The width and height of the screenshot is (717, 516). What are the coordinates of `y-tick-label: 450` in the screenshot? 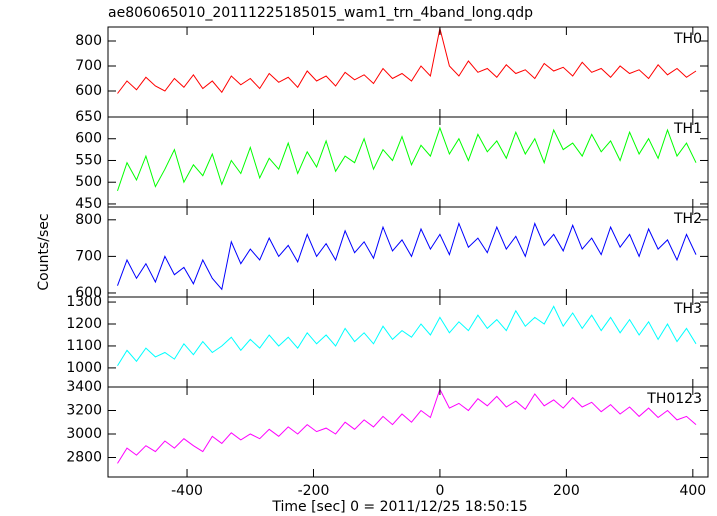 It's located at (88, 204).